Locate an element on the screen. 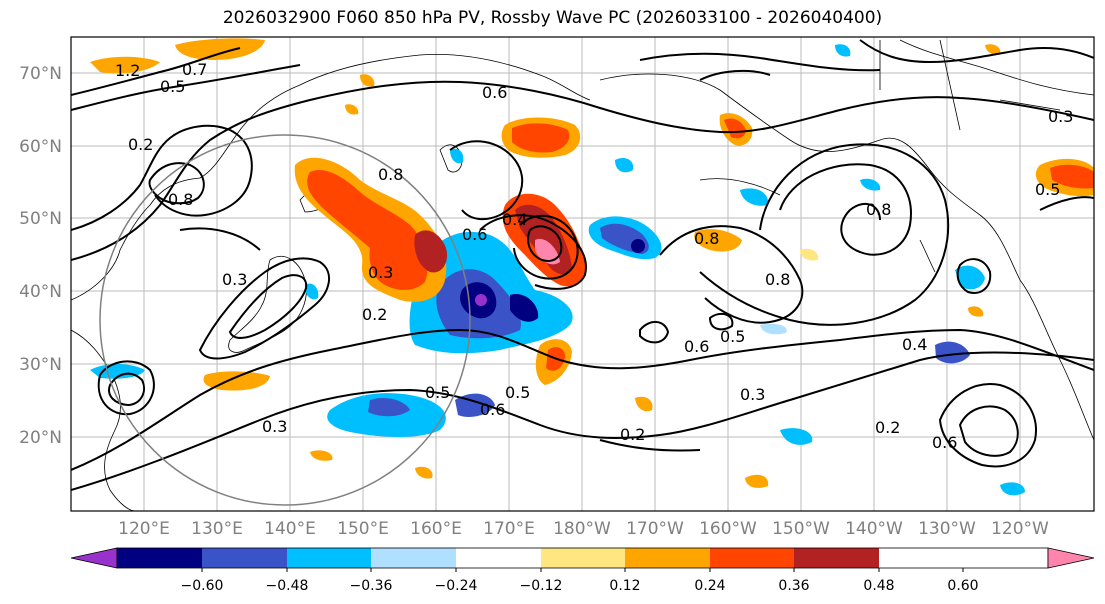 The image size is (1105, 604). contour-label: 1.2 is located at coordinates (127, 70).